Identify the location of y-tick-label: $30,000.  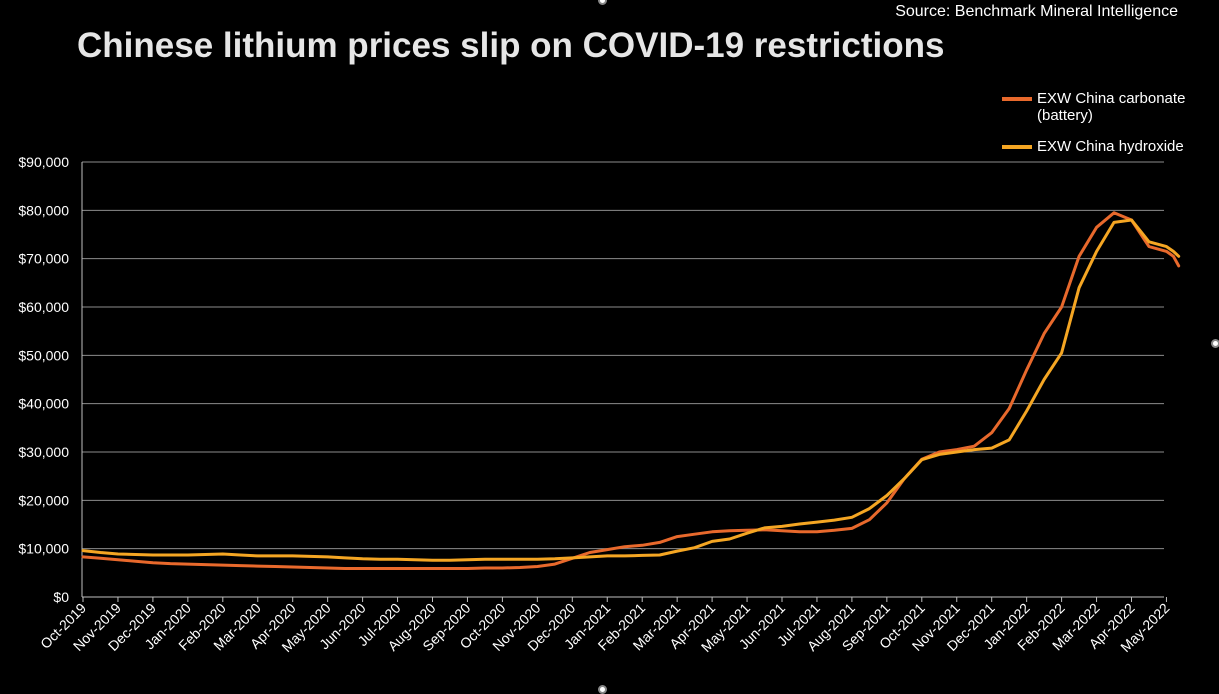
(43, 452).